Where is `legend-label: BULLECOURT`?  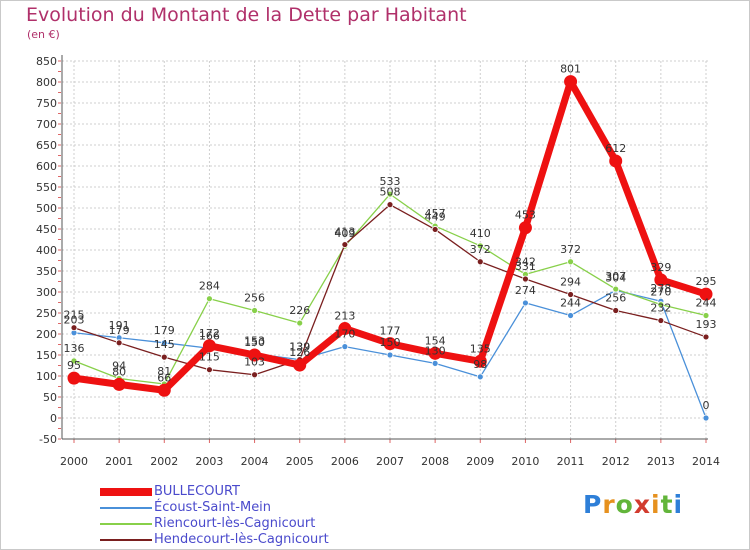 legend-label: BULLECOURT is located at coordinates (197, 491).